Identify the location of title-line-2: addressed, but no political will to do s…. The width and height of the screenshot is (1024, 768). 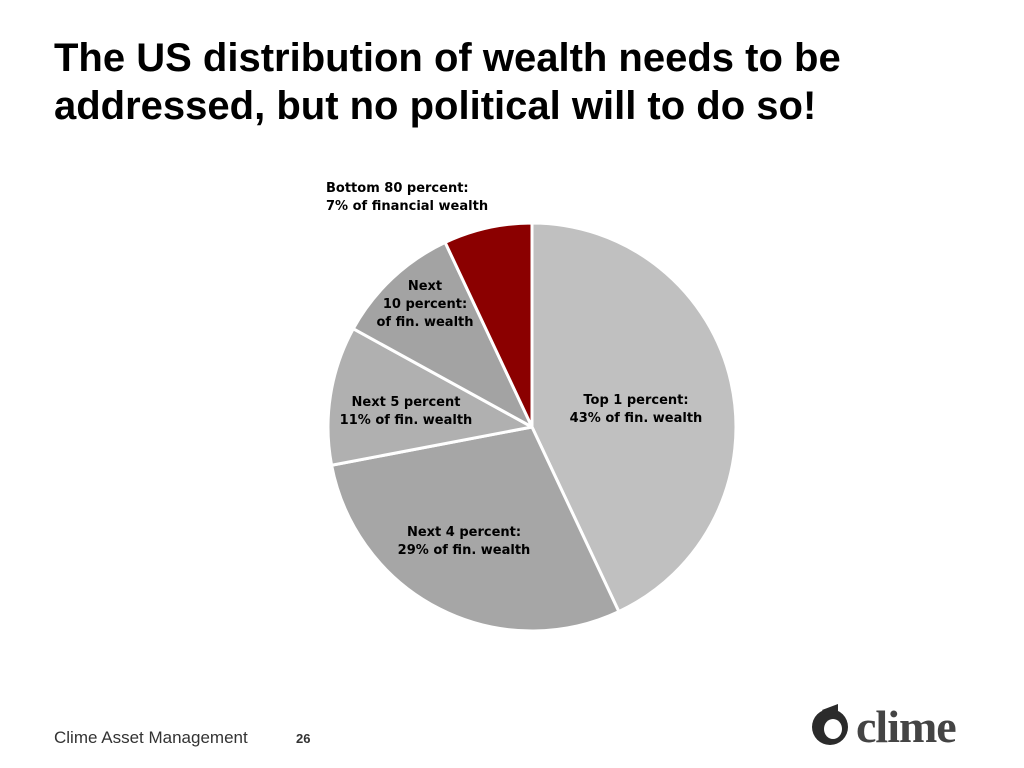
(435, 106).